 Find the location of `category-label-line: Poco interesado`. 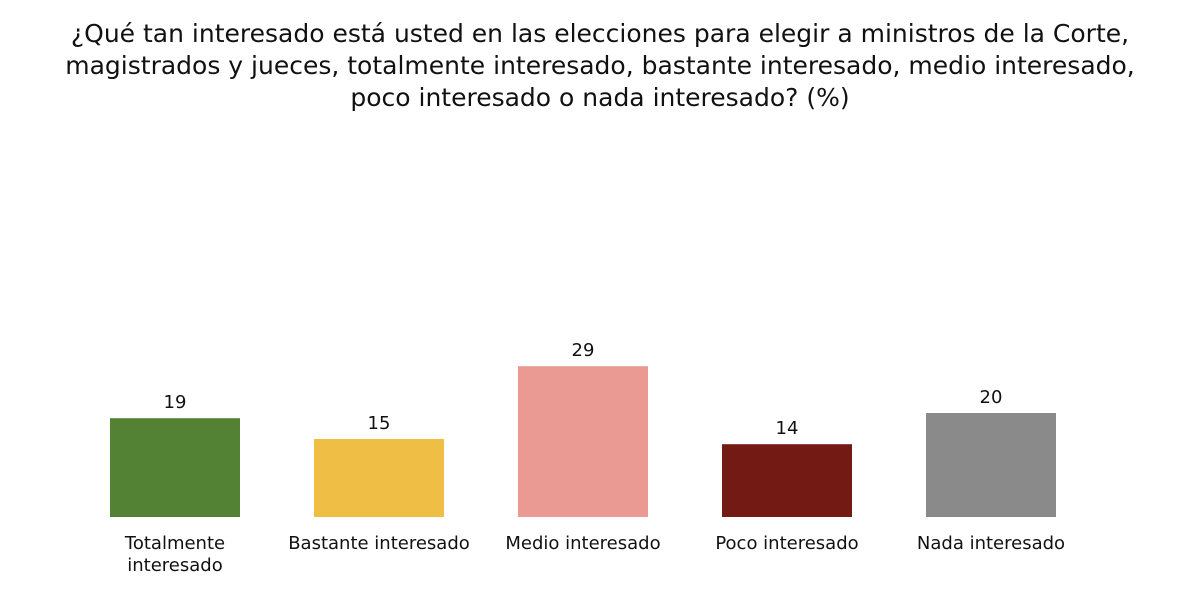

category-label-line: Poco interesado is located at coordinates (786, 543).